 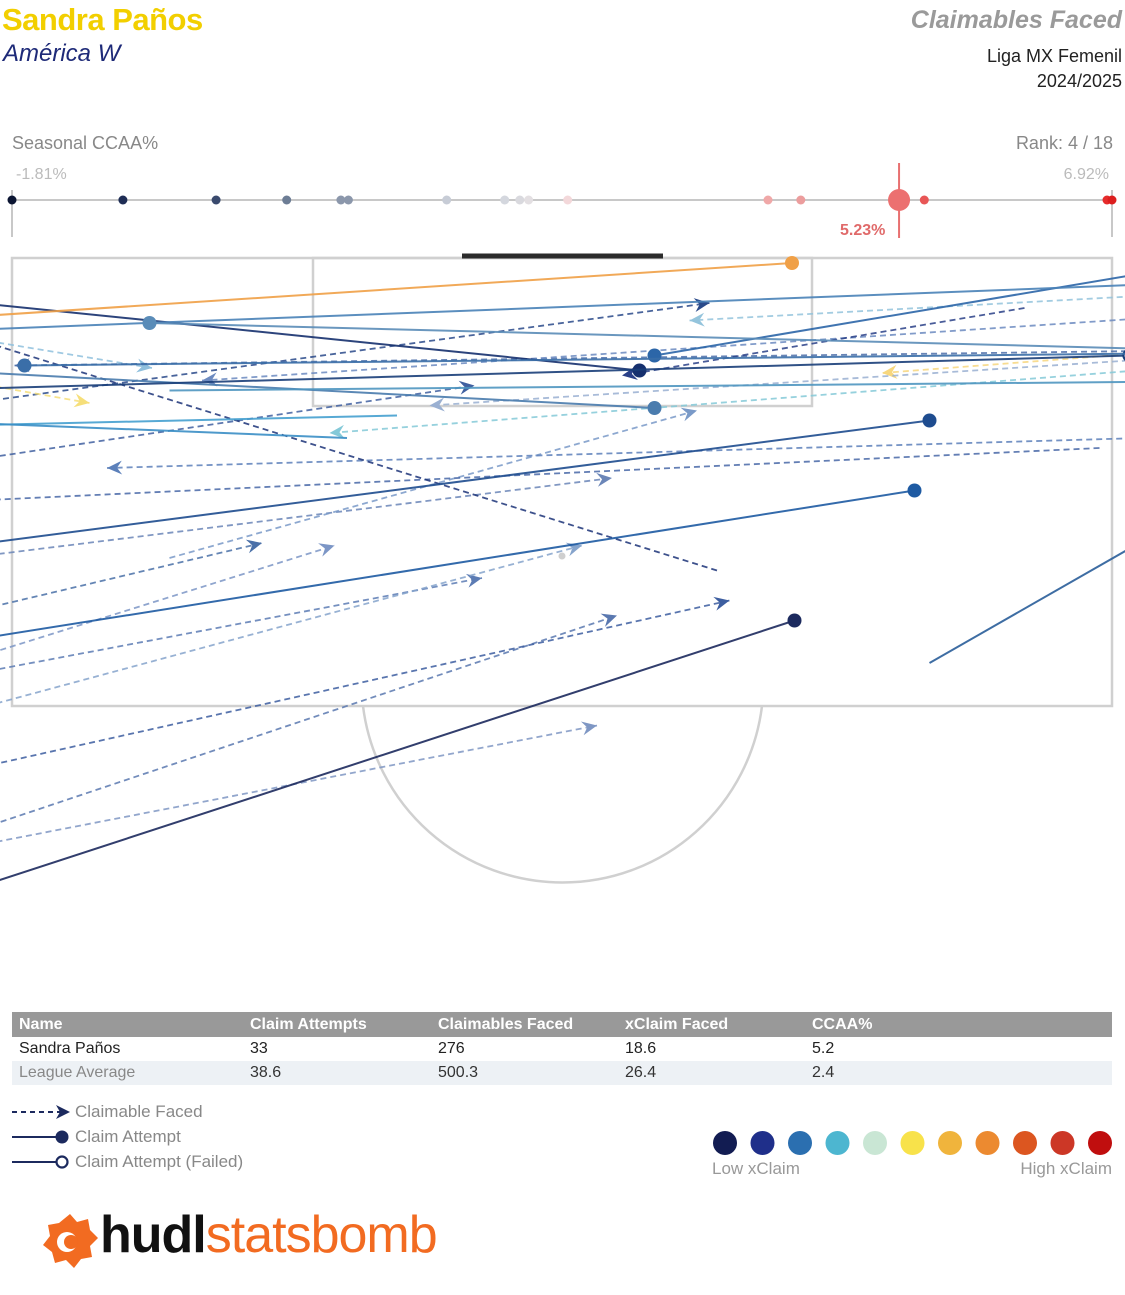 What do you see at coordinates (62, 53) in the screenshot?
I see `team-name: América W` at bounding box center [62, 53].